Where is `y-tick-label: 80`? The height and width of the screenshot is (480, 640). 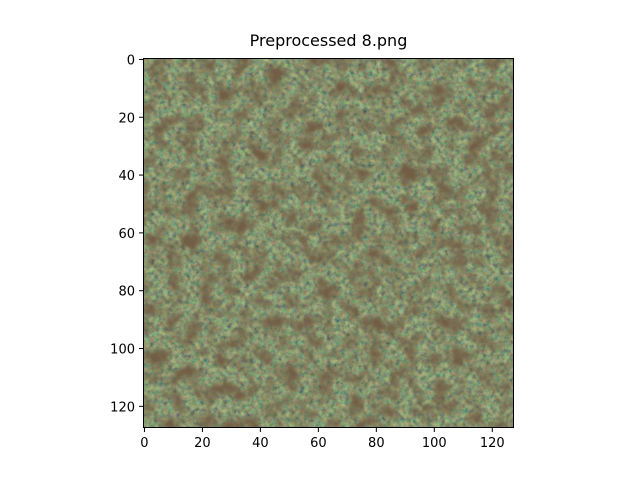 y-tick-label: 80 is located at coordinates (126, 292).